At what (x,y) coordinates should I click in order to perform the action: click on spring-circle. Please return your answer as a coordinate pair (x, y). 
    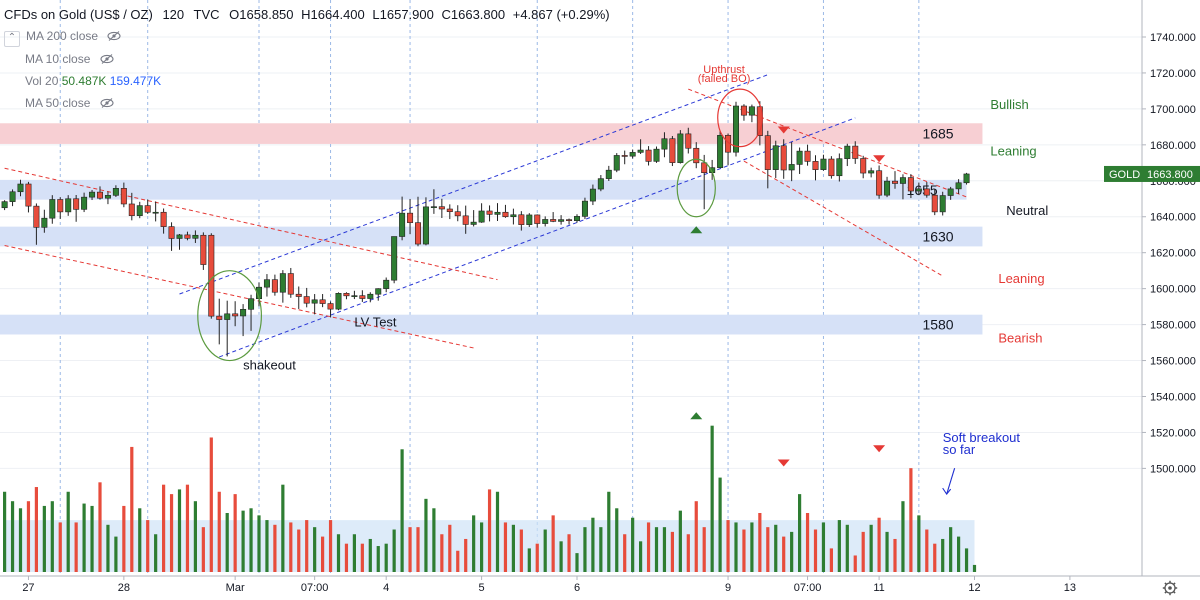
    Looking at the image, I should click on (696, 188).